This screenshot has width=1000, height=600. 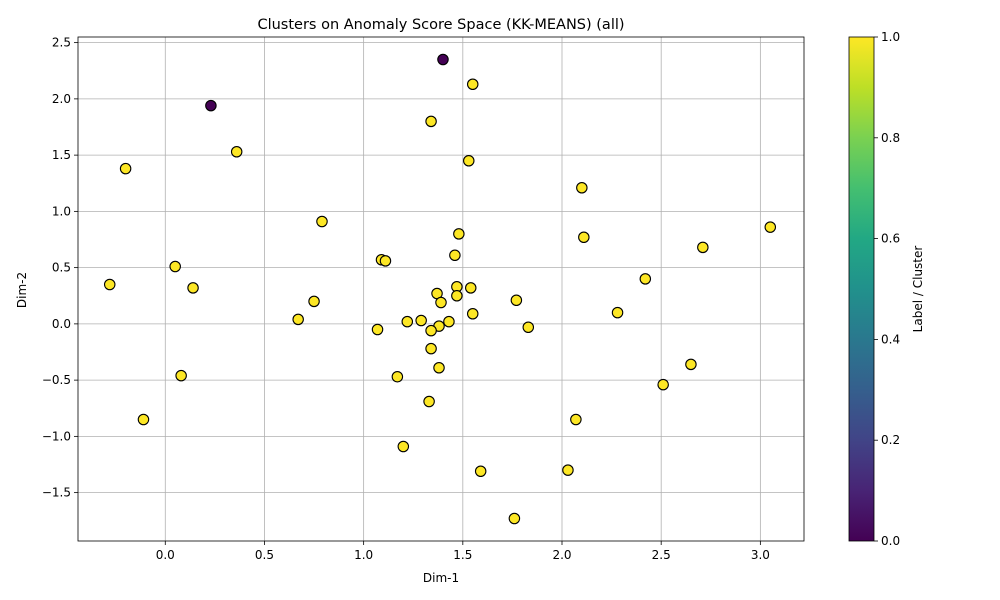 What do you see at coordinates (61, 99) in the screenshot?
I see `y-tick-label: 2.0` at bounding box center [61, 99].